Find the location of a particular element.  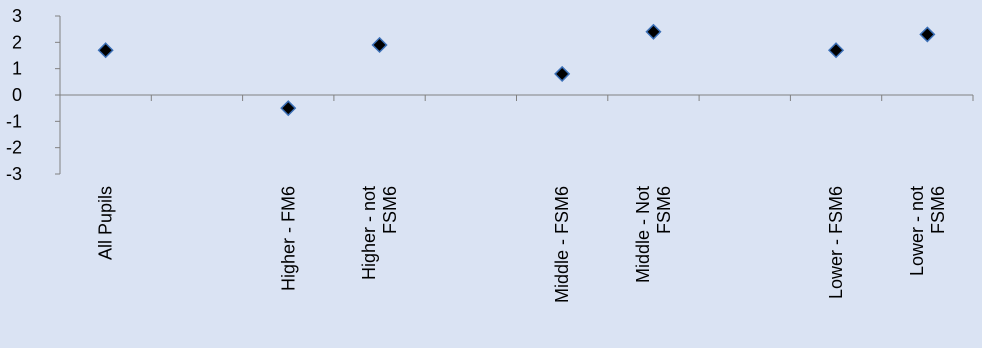

x-category-label-line: Lower - FSM6 is located at coordinates (836, 242).